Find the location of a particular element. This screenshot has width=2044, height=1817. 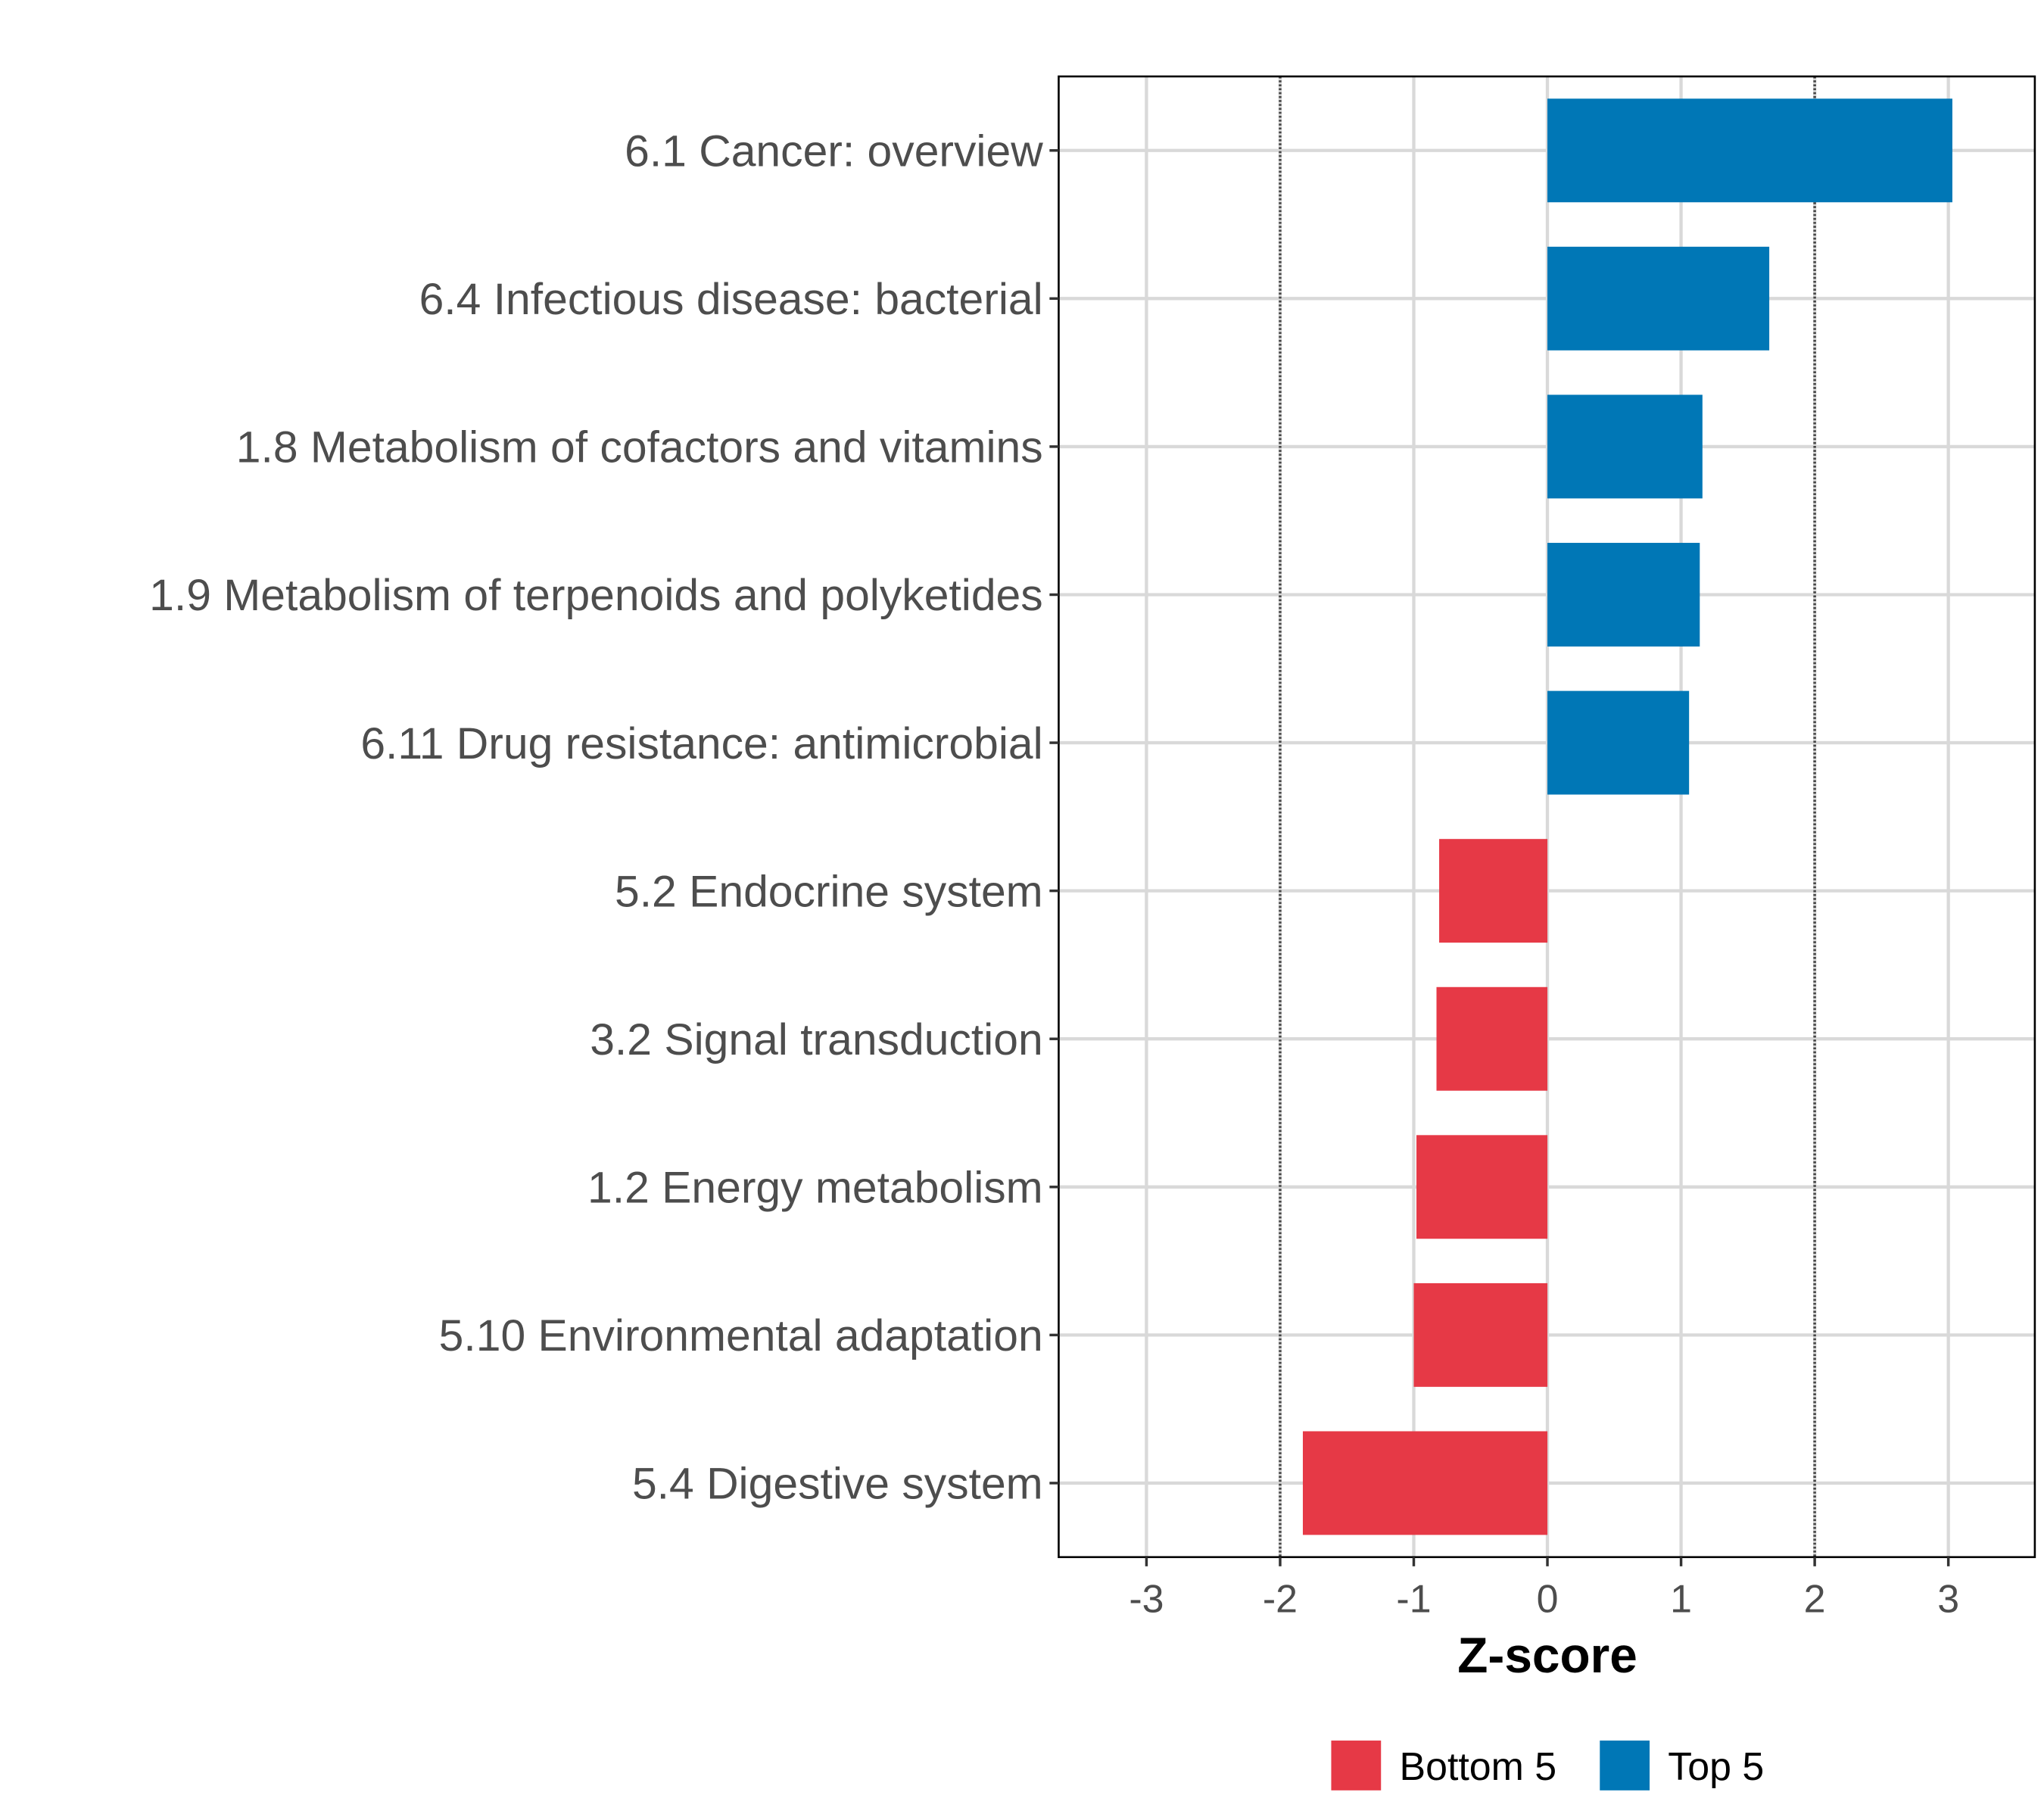

y-tick-label: 6.11 Drug resistance: antimicrobial is located at coordinates (701, 743).